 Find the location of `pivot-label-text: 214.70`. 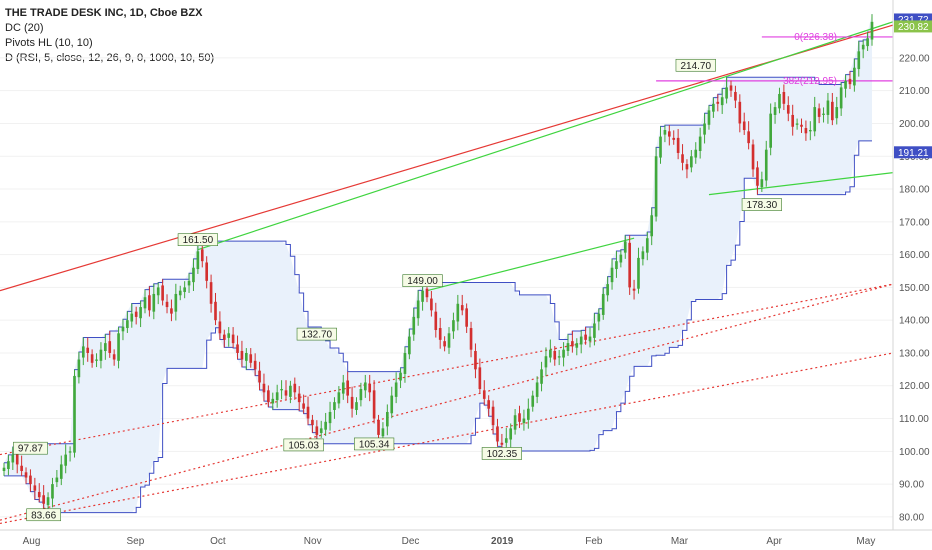

pivot-label-text: 214.70 is located at coordinates (695, 66).